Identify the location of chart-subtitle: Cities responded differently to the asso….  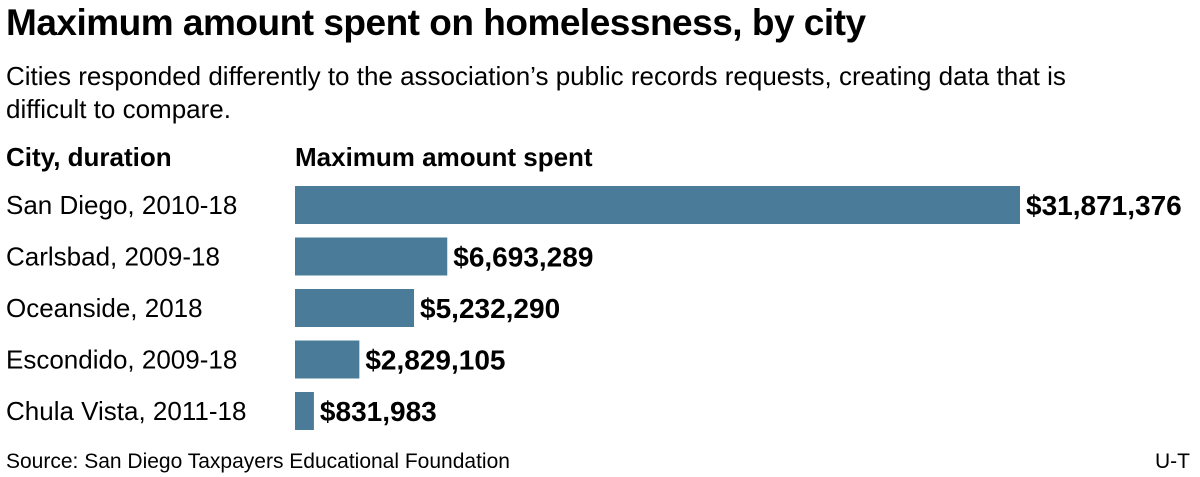
(536, 92).